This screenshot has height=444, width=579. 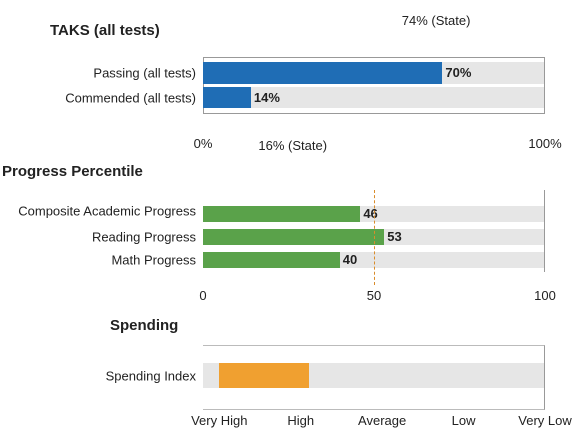 What do you see at coordinates (374, 237) in the screenshot?
I see `reference-line` at bounding box center [374, 237].